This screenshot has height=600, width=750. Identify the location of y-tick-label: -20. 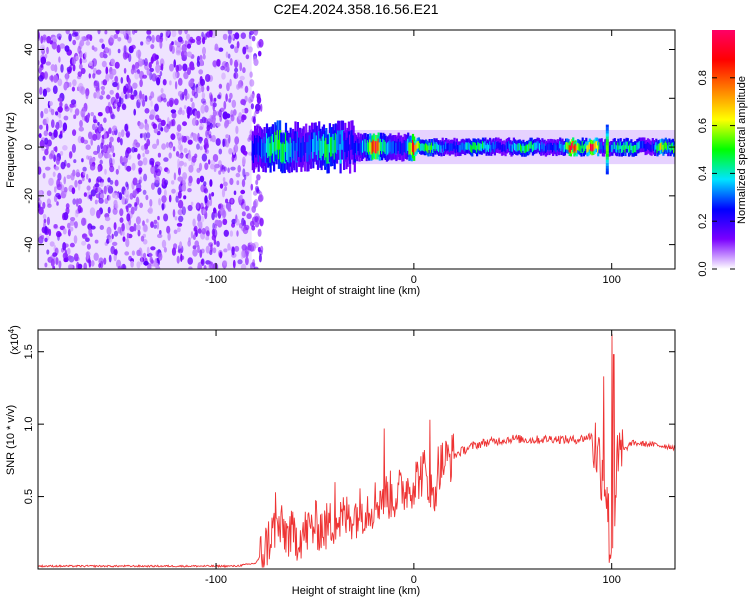
(29, 196).